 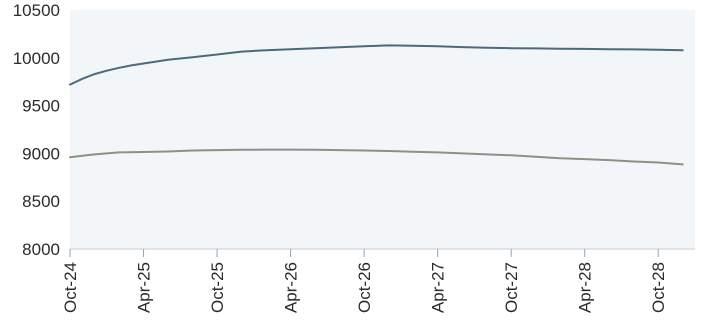 What do you see at coordinates (36, 58) in the screenshot?
I see `y-tick-label: 10000` at bounding box center [36, 58].